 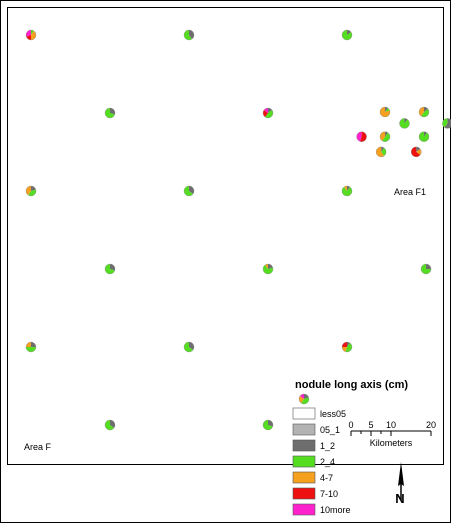 I want to click on area-f1-label: Area F1, so click(x=410, y=192).